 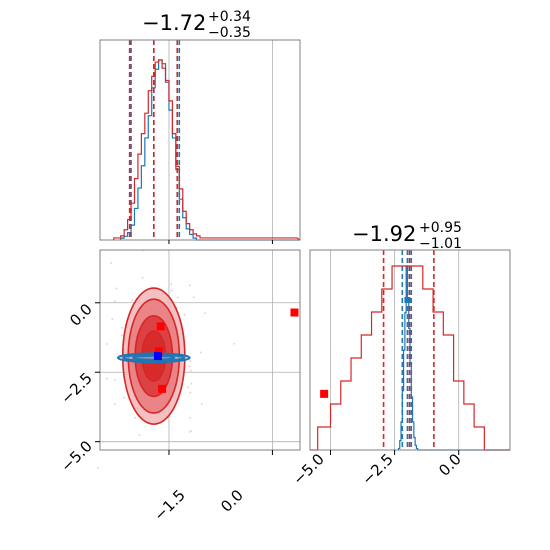 I want to click on title-1-value: −1.72, so click(x=174, y=23).